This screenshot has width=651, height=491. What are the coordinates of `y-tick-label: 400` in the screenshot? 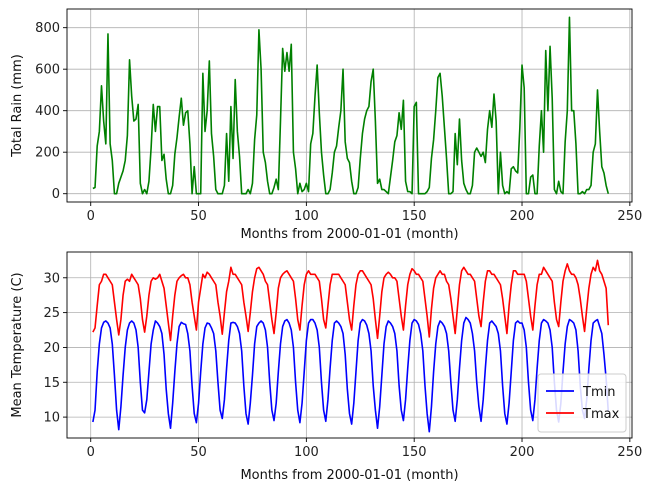 It's located at (47, 111).